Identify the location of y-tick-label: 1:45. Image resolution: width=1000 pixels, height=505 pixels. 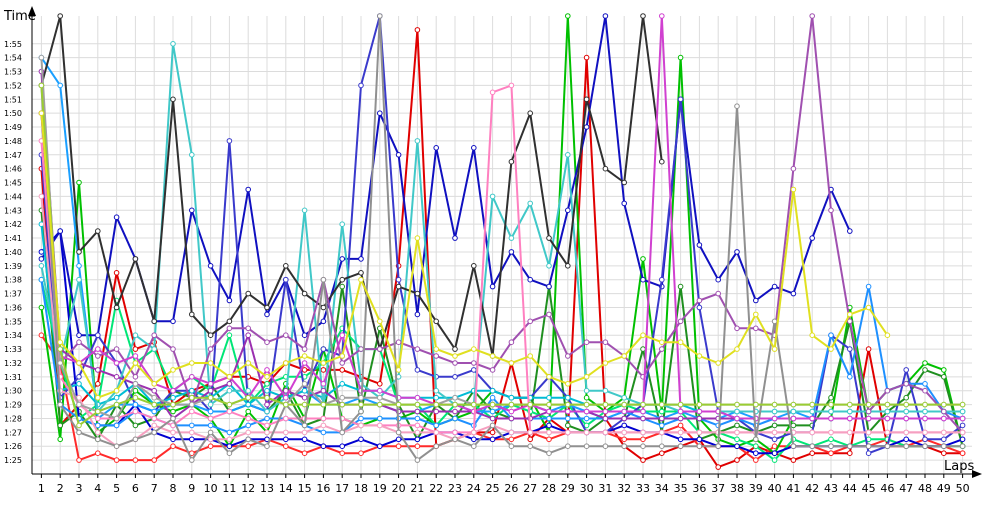
(13, 183).